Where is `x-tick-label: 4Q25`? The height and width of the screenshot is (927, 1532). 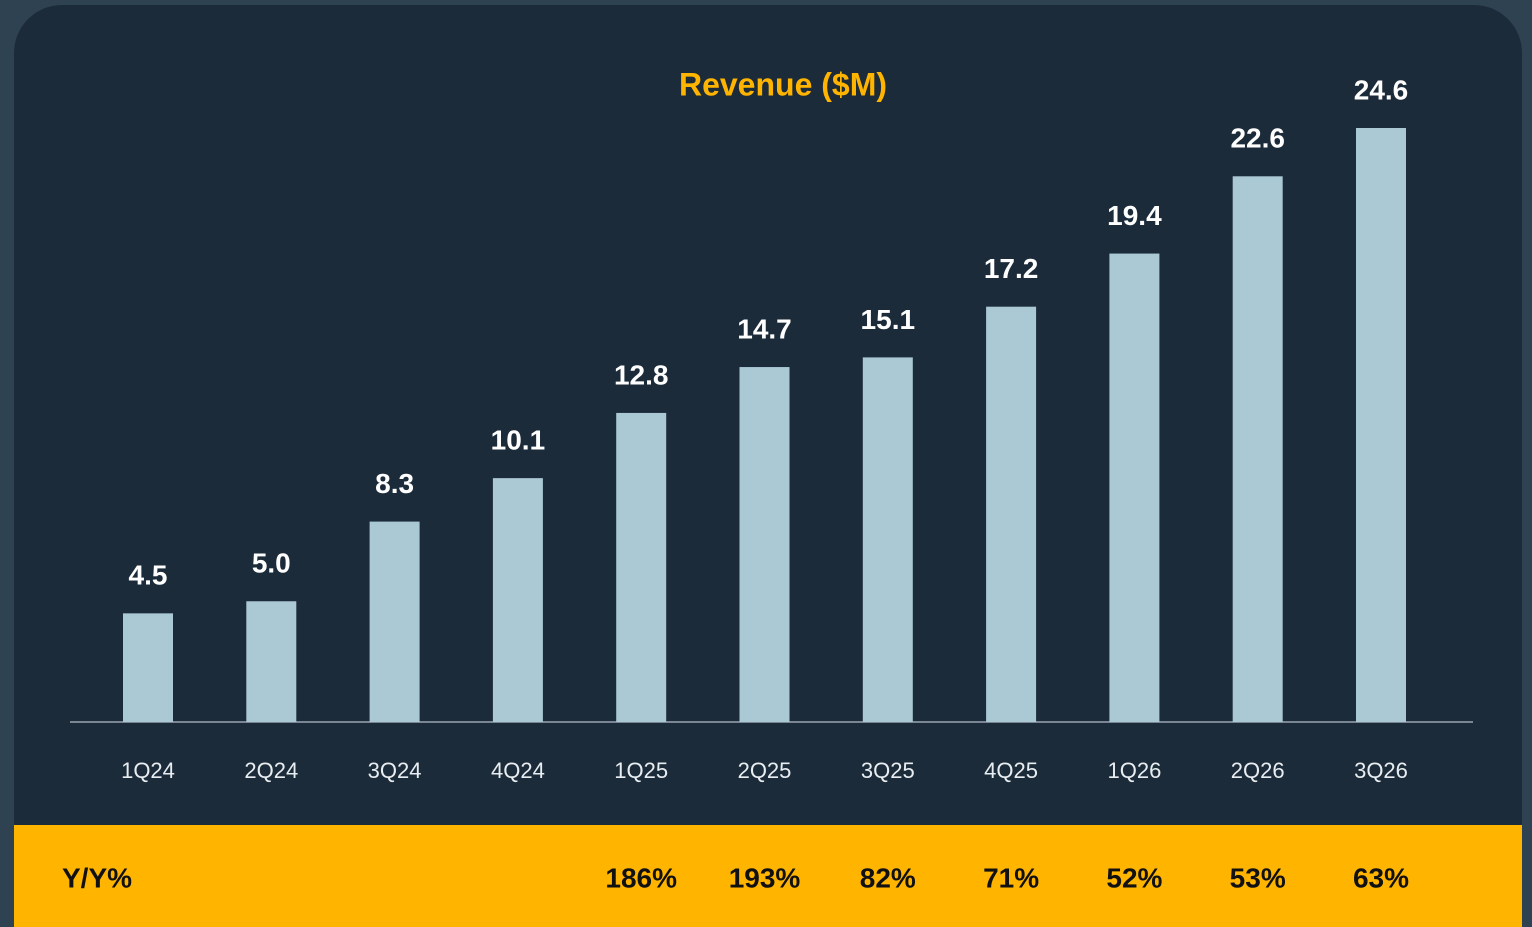 x-tick-label: 4Q25 is located at coordinates (1011, 770).